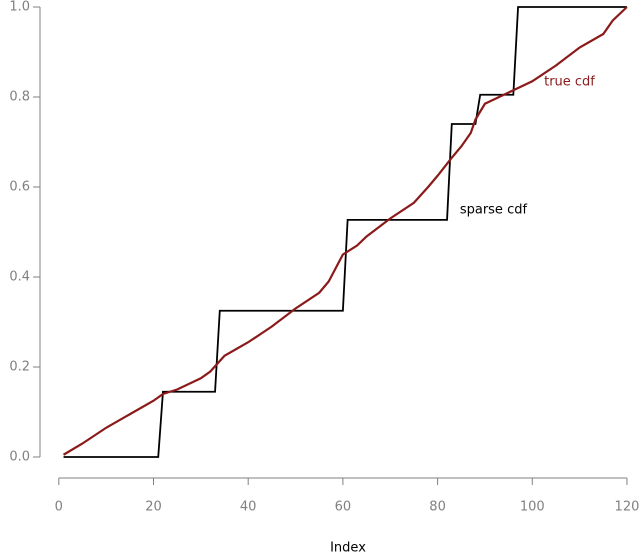 Image resolution: width=640 pixels, height=556 pixels. I want to click on x-tick-label: 120, so click(627, 507).